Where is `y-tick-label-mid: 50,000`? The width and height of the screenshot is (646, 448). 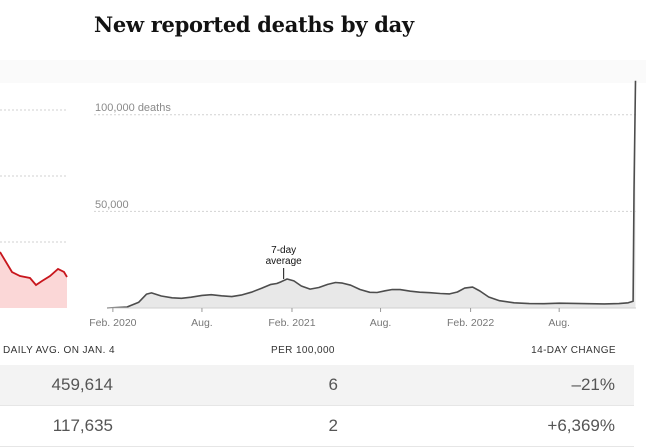 y-tick-label-mid: 50,000 is located at coordinates (112, 205).